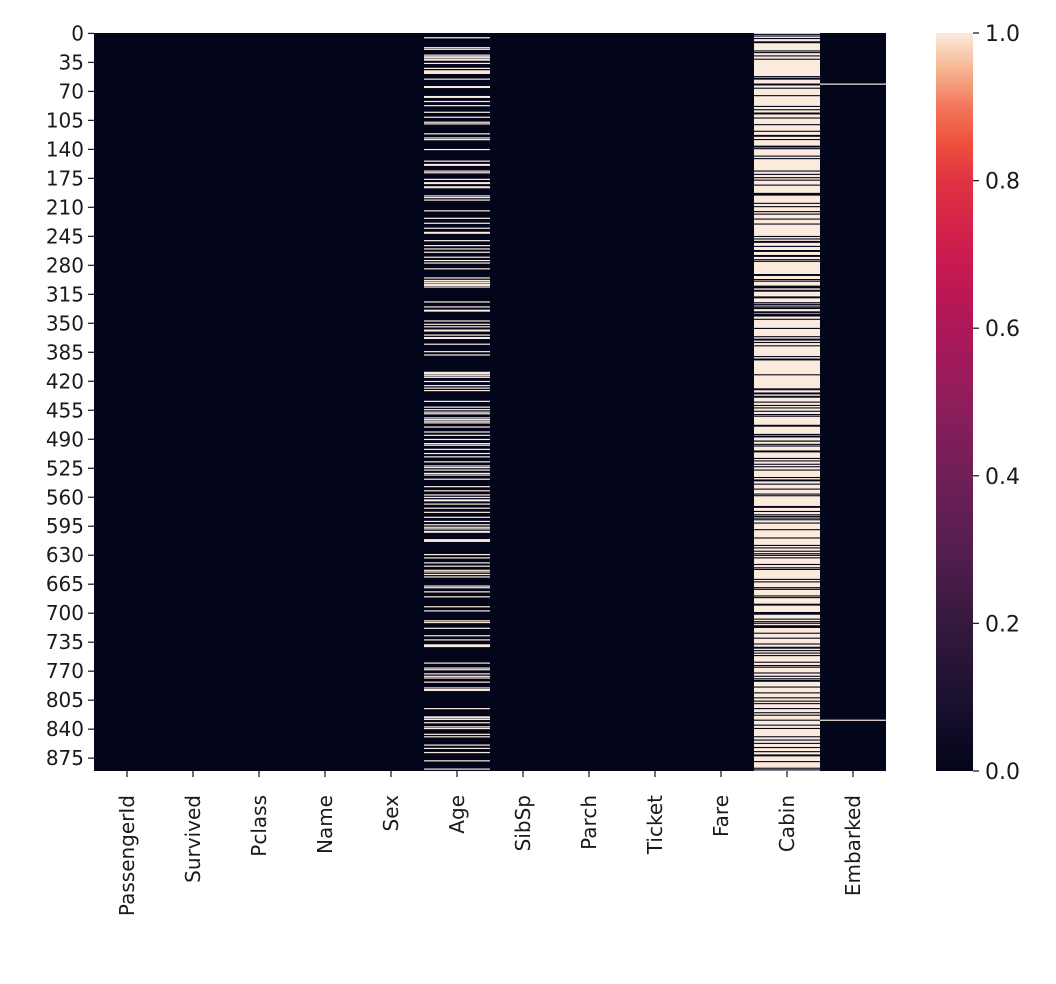  Describe the element at coordinates (65, 729) in the screenshot. I see `y-tick-label: 840` at that location.